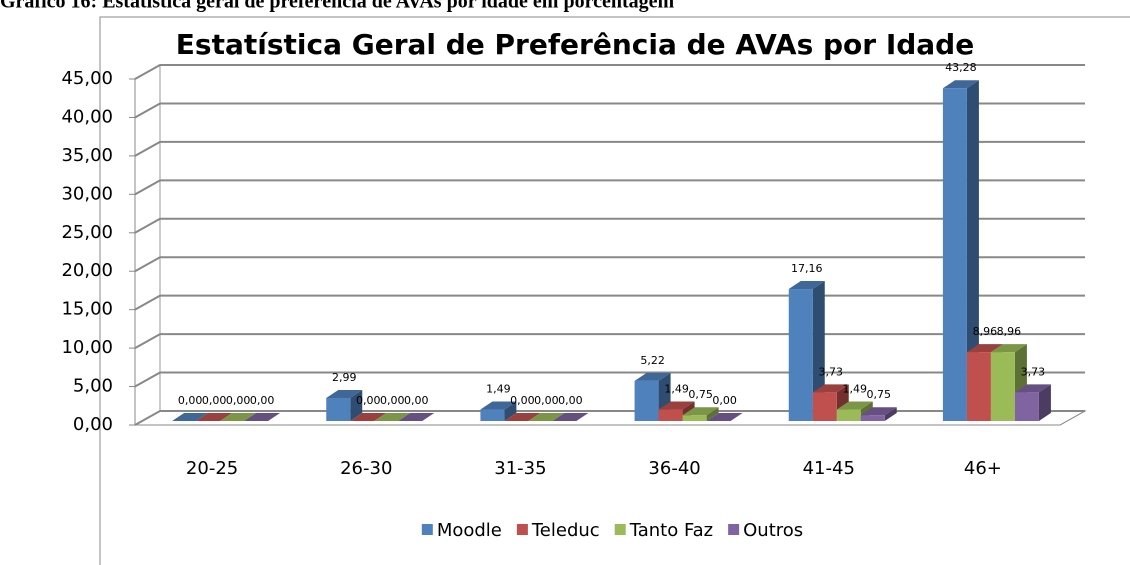 The image size is (1130, 565). Describe the element at coordinates (212, 468) in the screenshot. I see `x-tick-label: 20-25` at that location.